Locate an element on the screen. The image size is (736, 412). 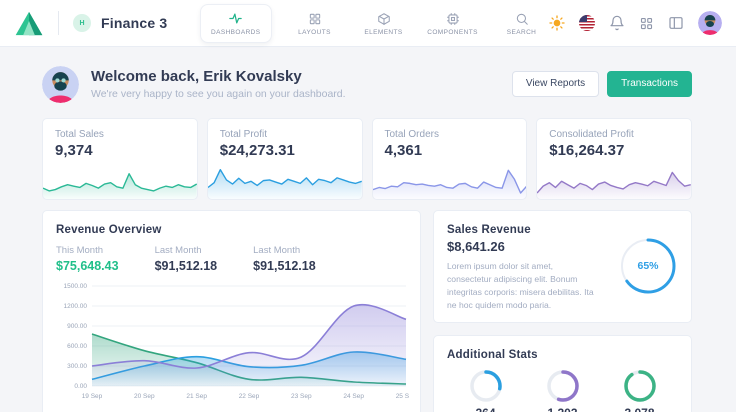
search-icon is located at coordinates (522, 19).